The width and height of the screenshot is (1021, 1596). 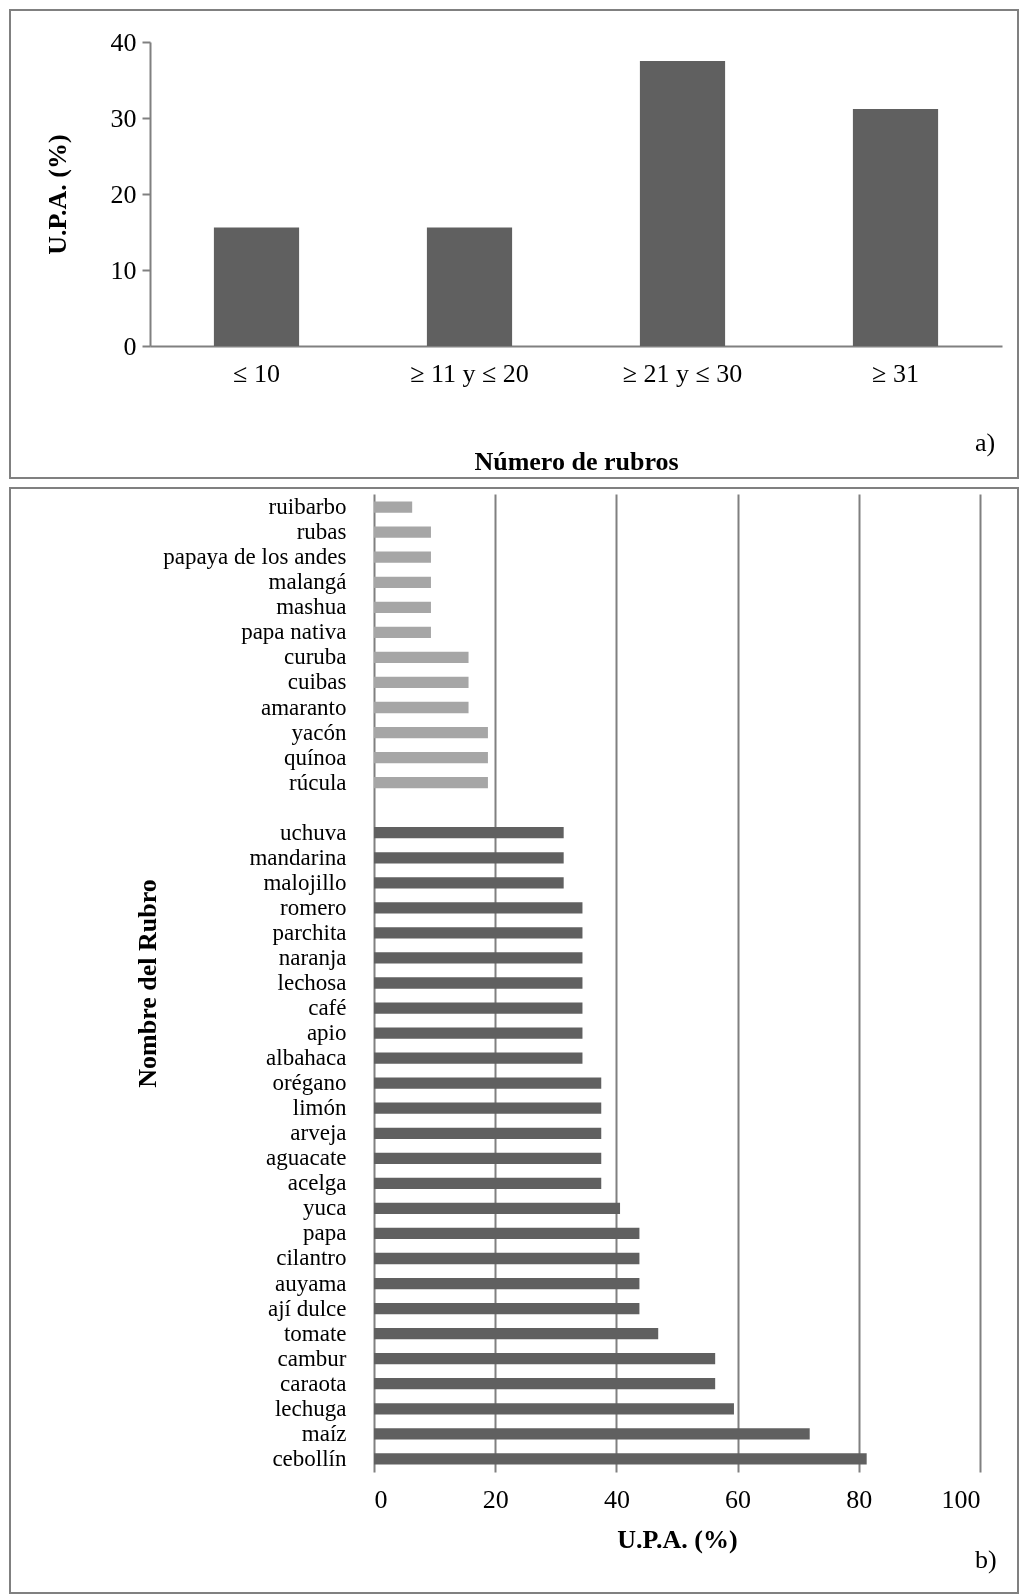 I want to click on y-tick-label: café, so click(x=327, y=1008).